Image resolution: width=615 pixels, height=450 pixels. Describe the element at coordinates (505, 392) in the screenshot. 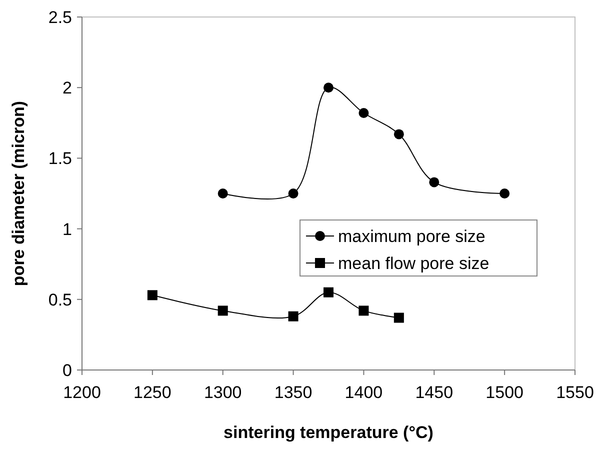

I see `x-tick-label: 1500` at that location.